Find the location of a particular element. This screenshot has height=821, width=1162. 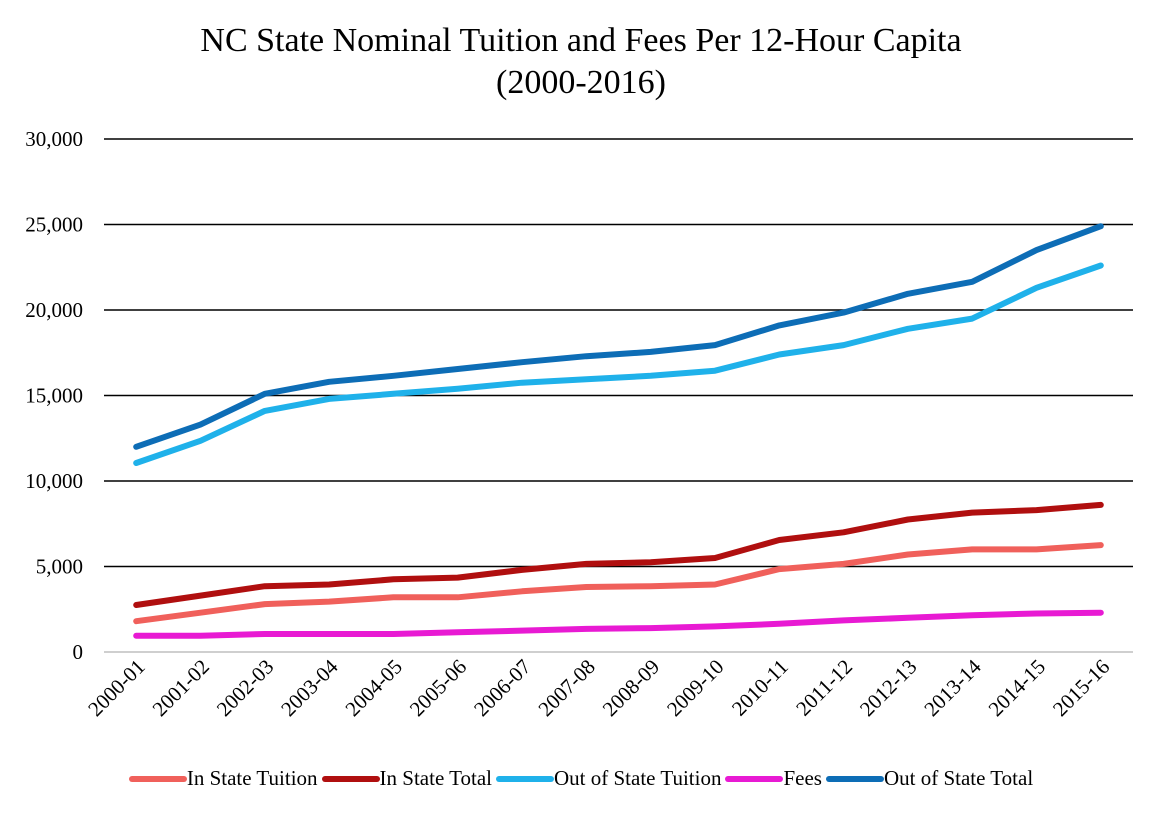

legend-label: In State Tuition is located at coordinates (252, 778).